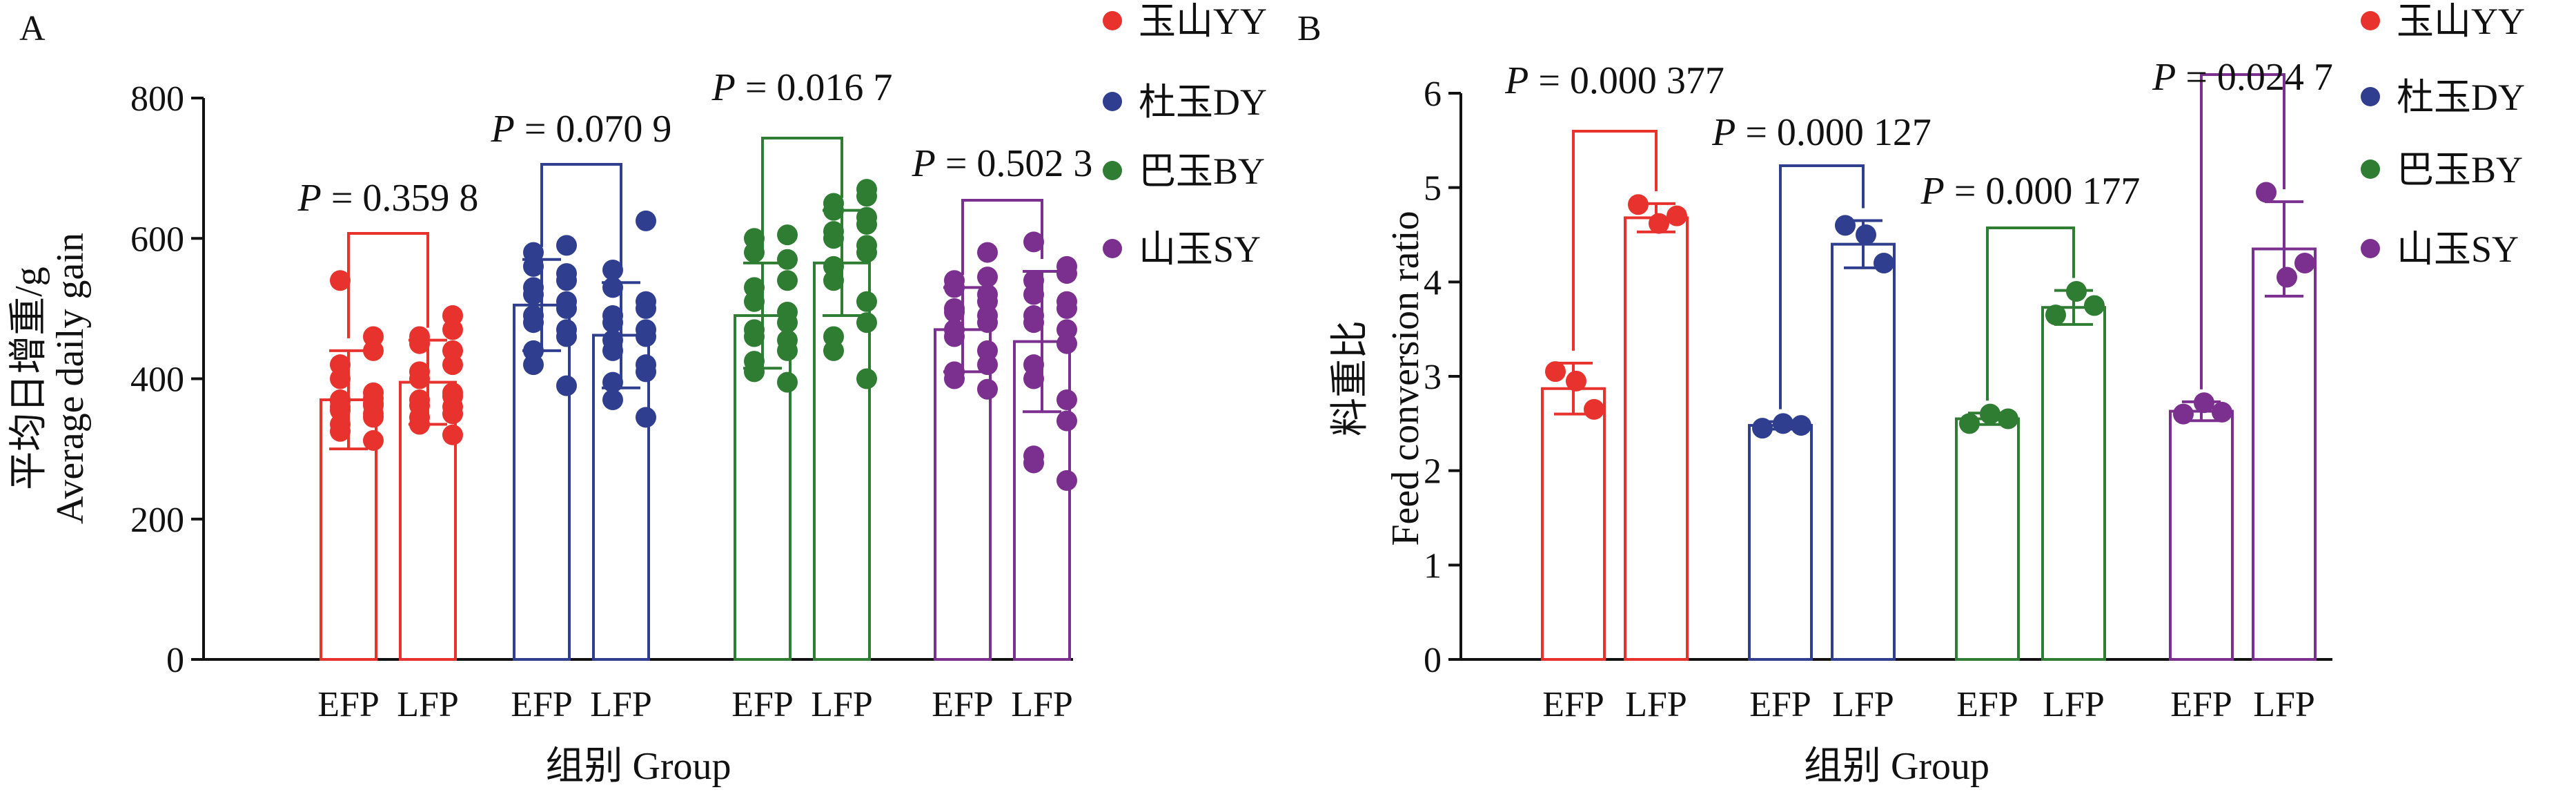 The width and height of the screenshot is (2576, 792). Describe the element at coordinates (638, 766) in the screenshot. I see `x-axis-title: 组别 Group` at that location.